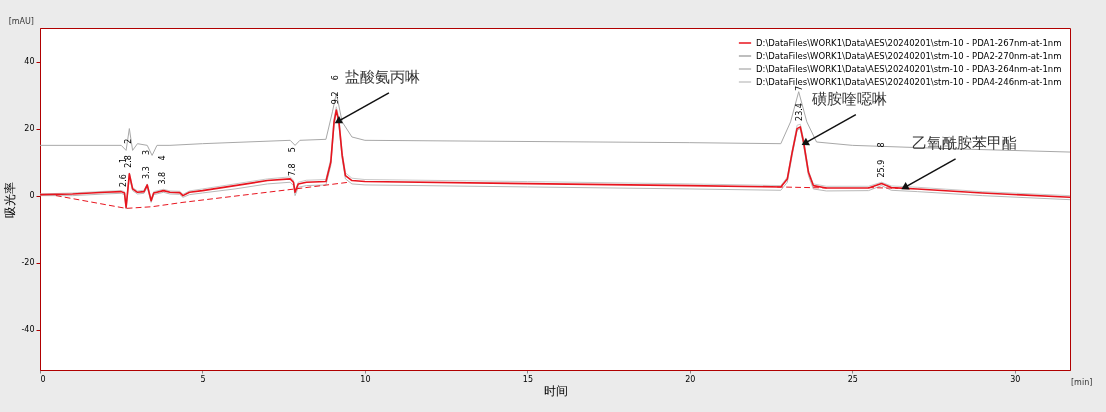  What do you see at coordinates (21, 21) in the screenshot?
I see `text: [mAU]` at bounding box center [21, 21].